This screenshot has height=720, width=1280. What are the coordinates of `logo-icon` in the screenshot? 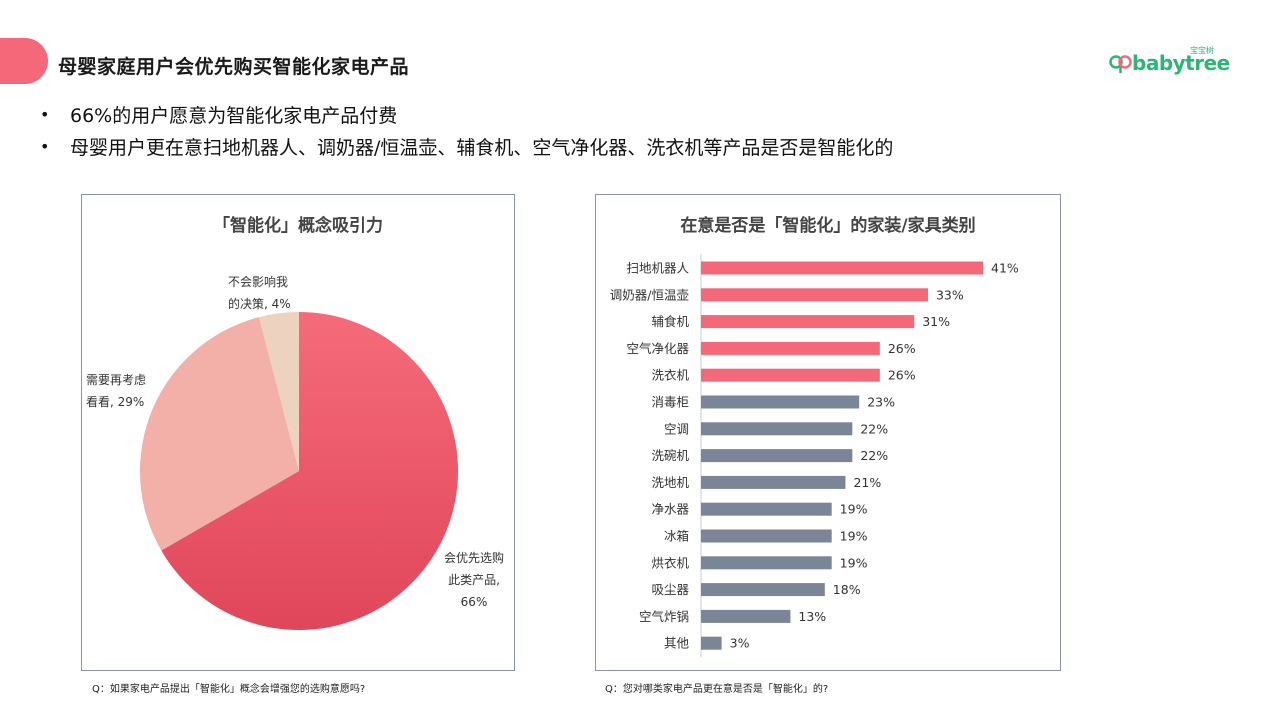 It's located at (1120, 64).